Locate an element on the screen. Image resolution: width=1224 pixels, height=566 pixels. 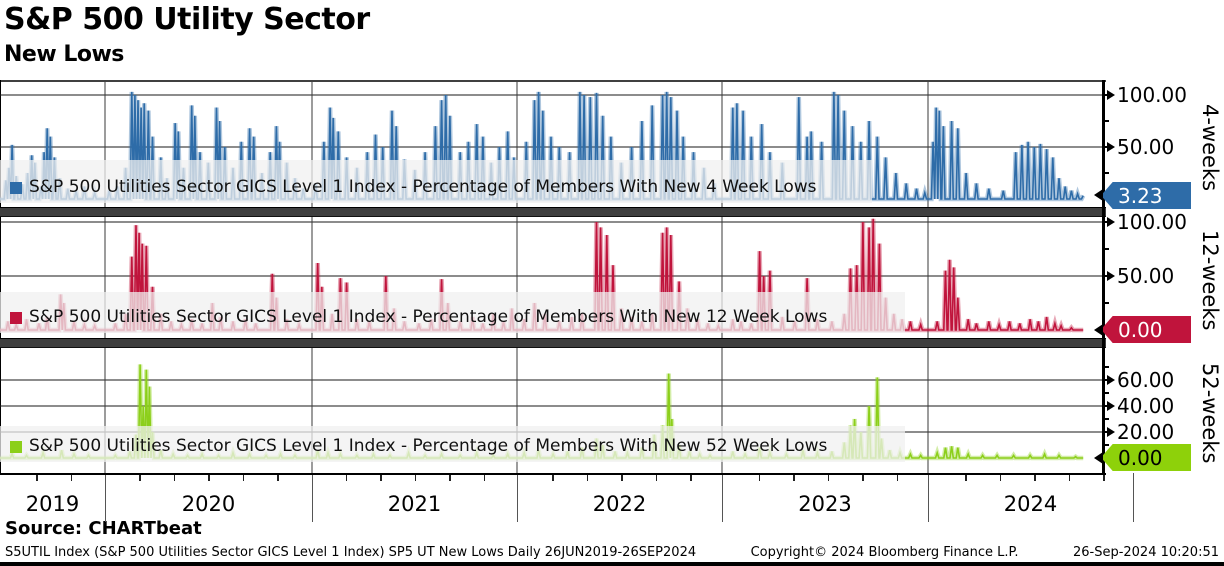
y-axis-tick-label: 40.00 is located at coordinates (1146, 406).